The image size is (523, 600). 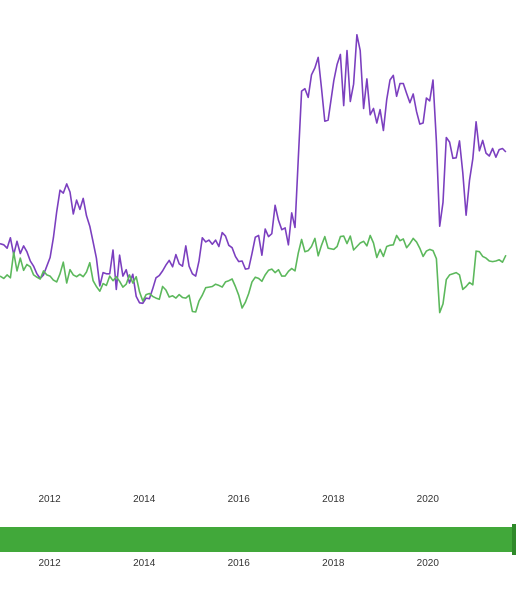 I want to click on navigator-bar, so click(x=256, y=539).